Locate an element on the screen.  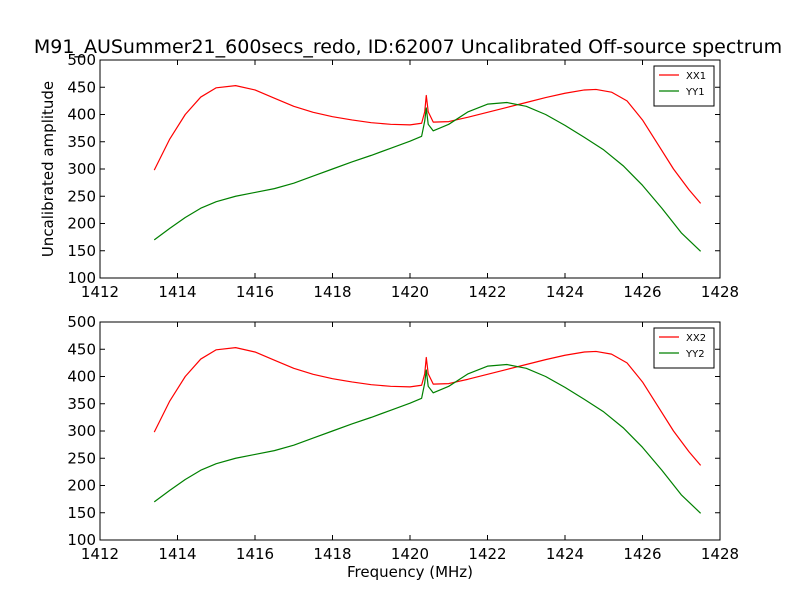
series-line-xx2 is located at coordinates (427, 406).